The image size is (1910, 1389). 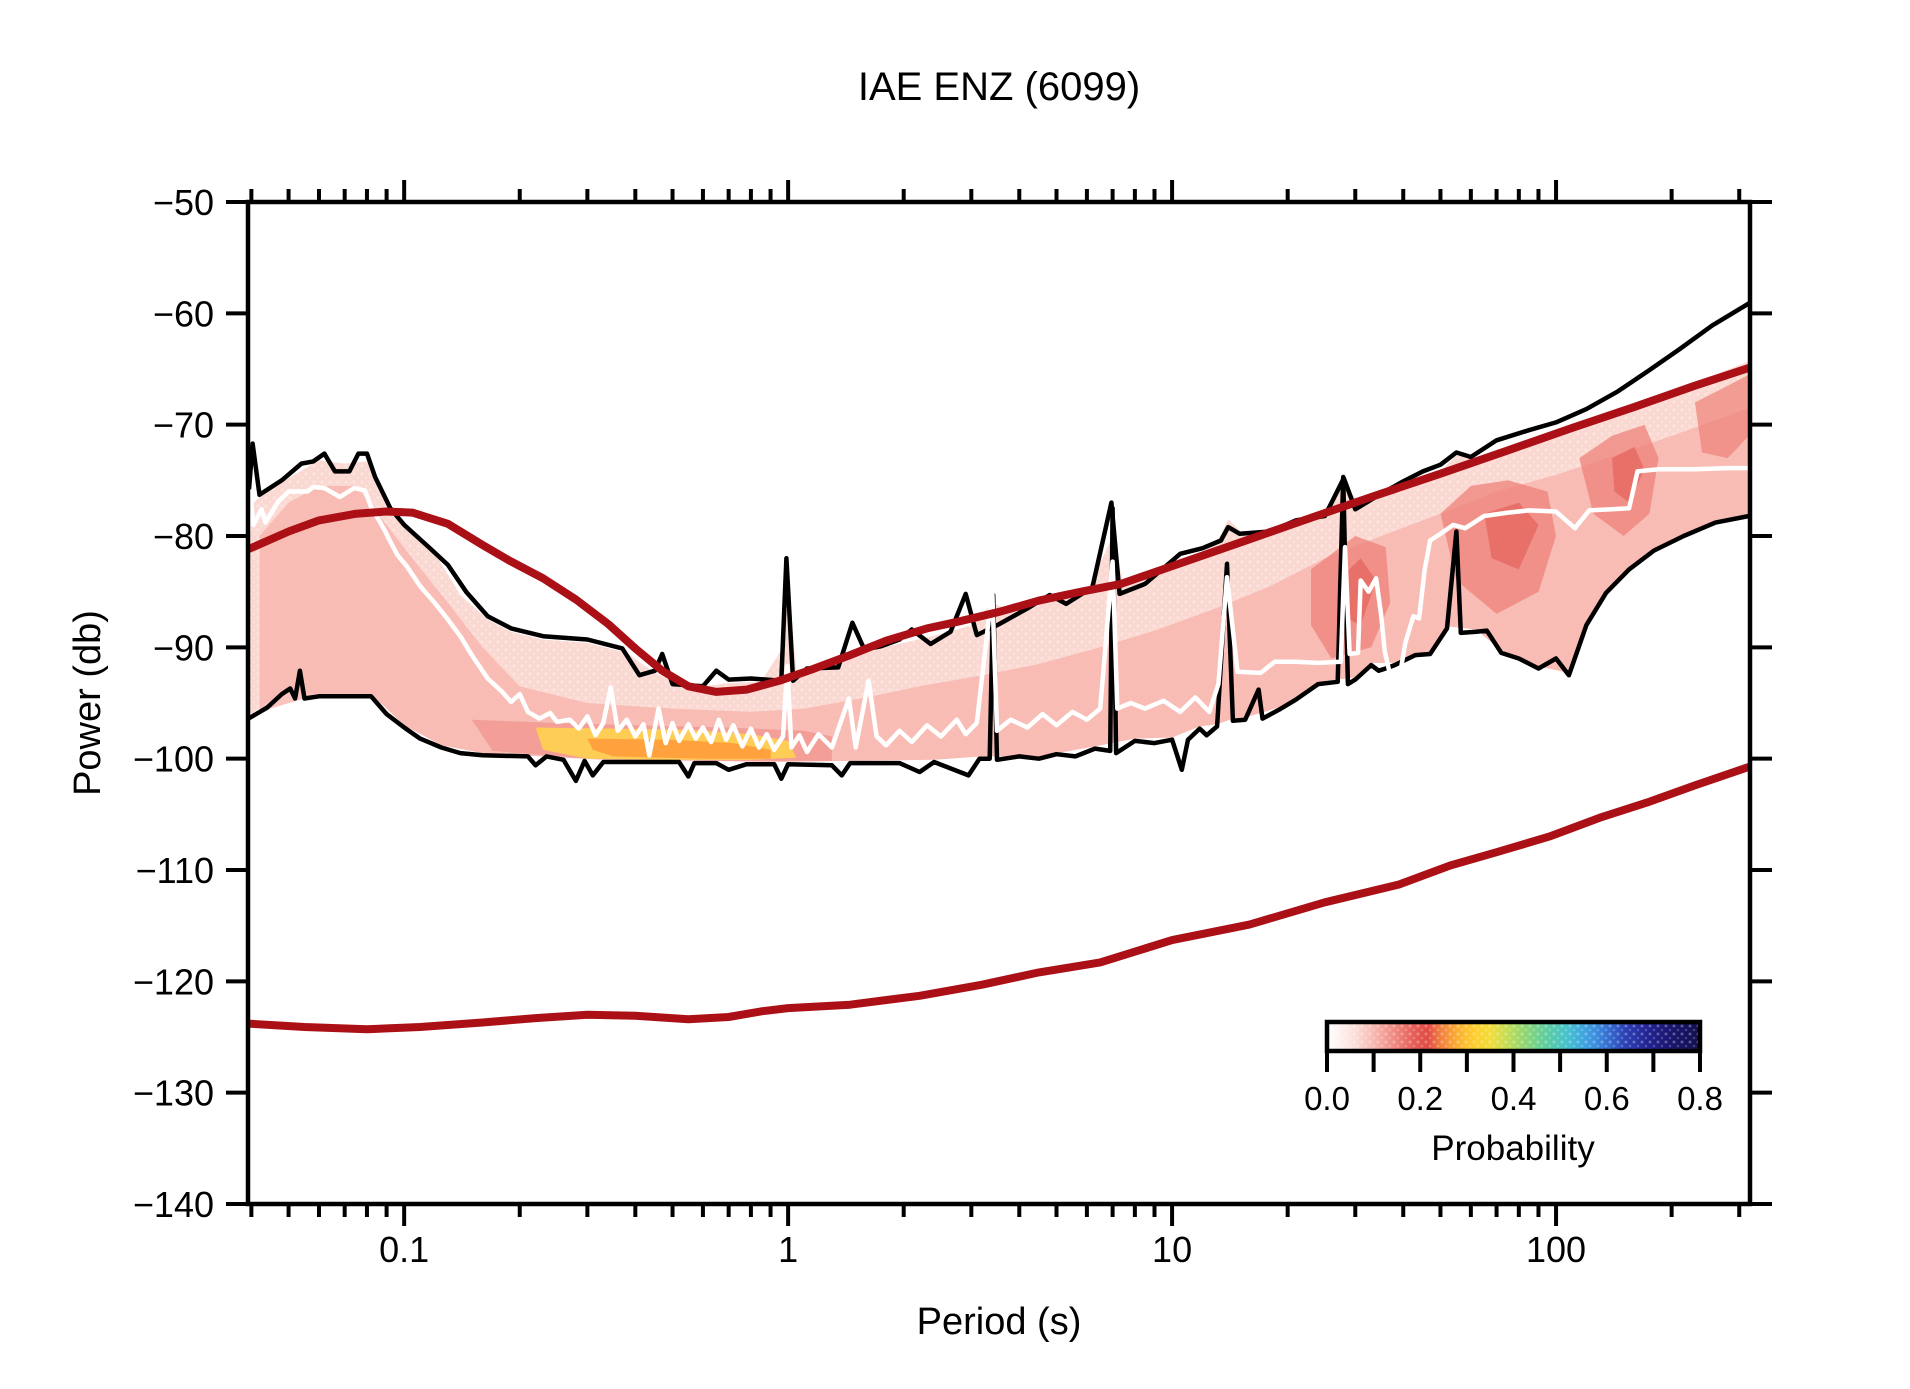 I want to click on y-tick-label: −110, so click(x=175, y=870).